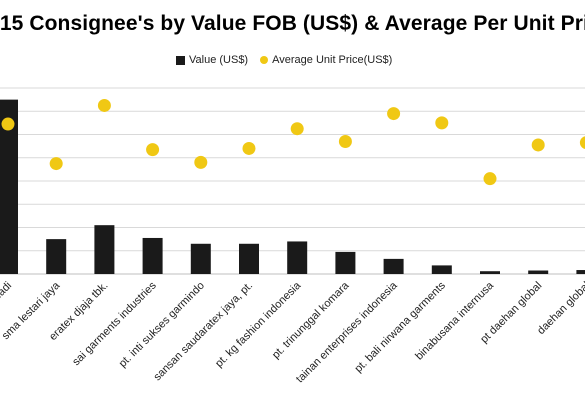 The height and width of the screenshot is (413, 585). I want to click on legend-item-avg-price: Average Unit Price(US$), so click(326, 60).